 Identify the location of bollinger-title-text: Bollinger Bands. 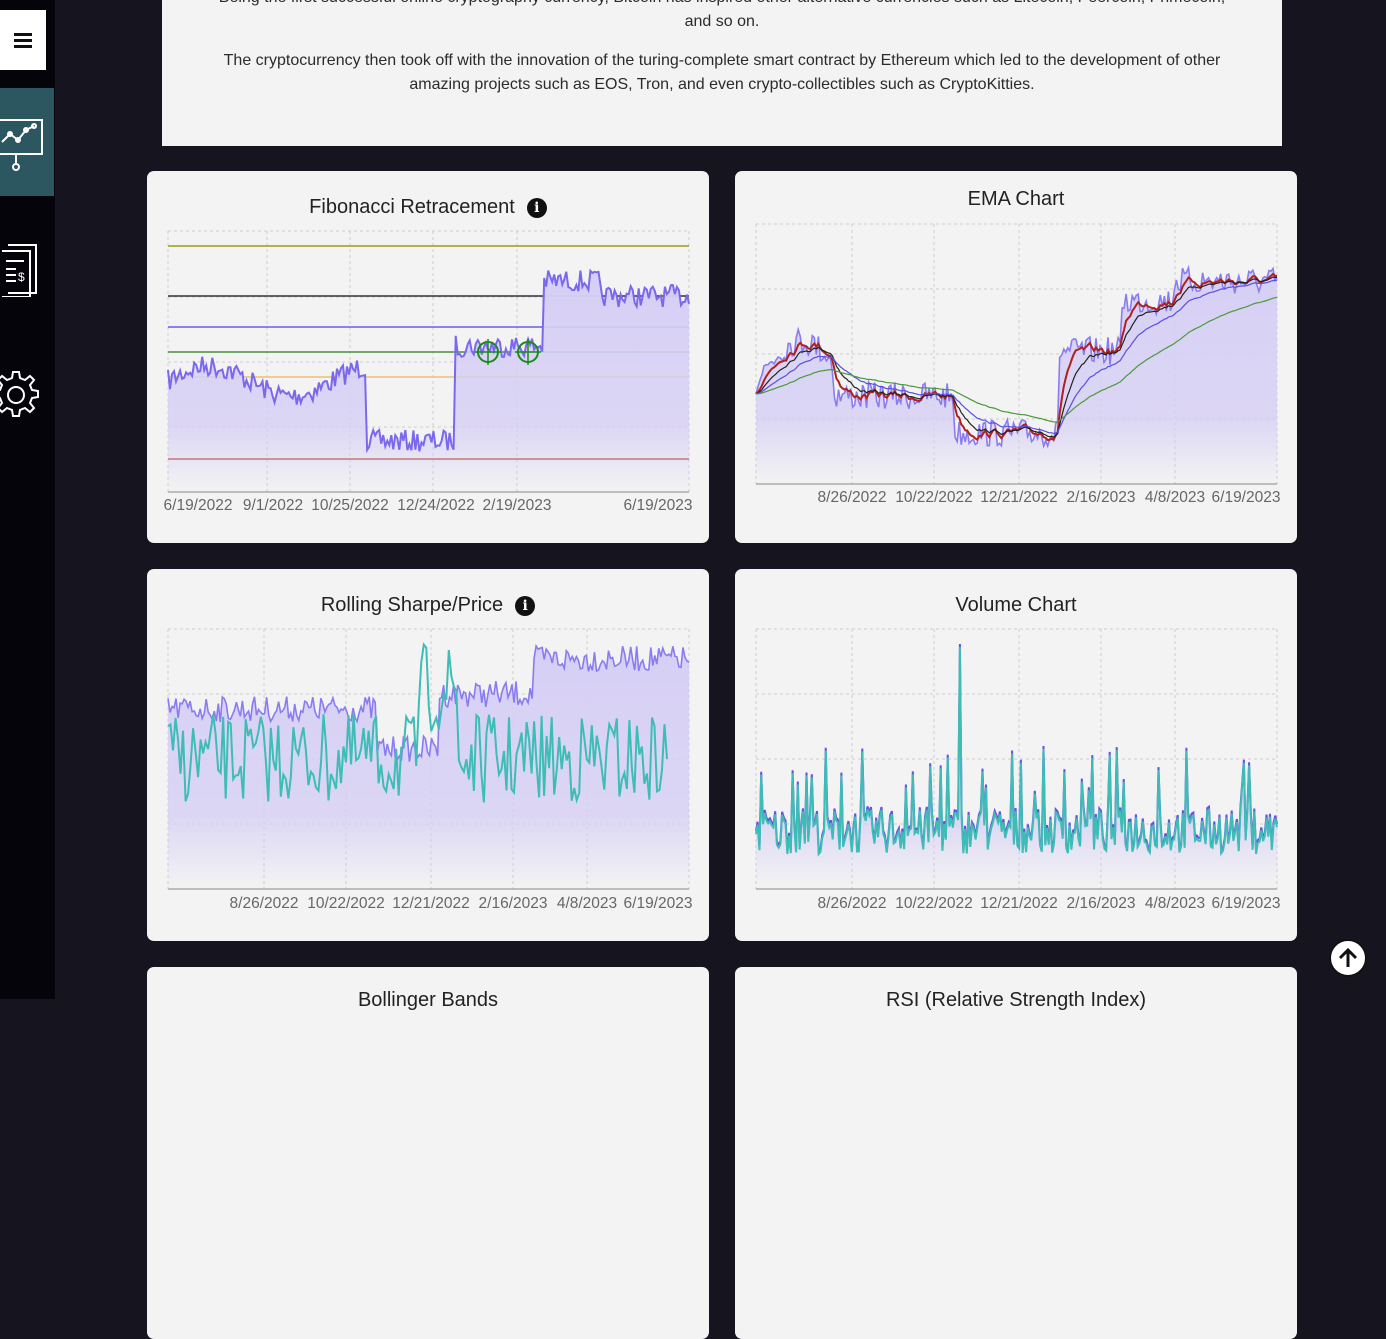
(428, 1000).